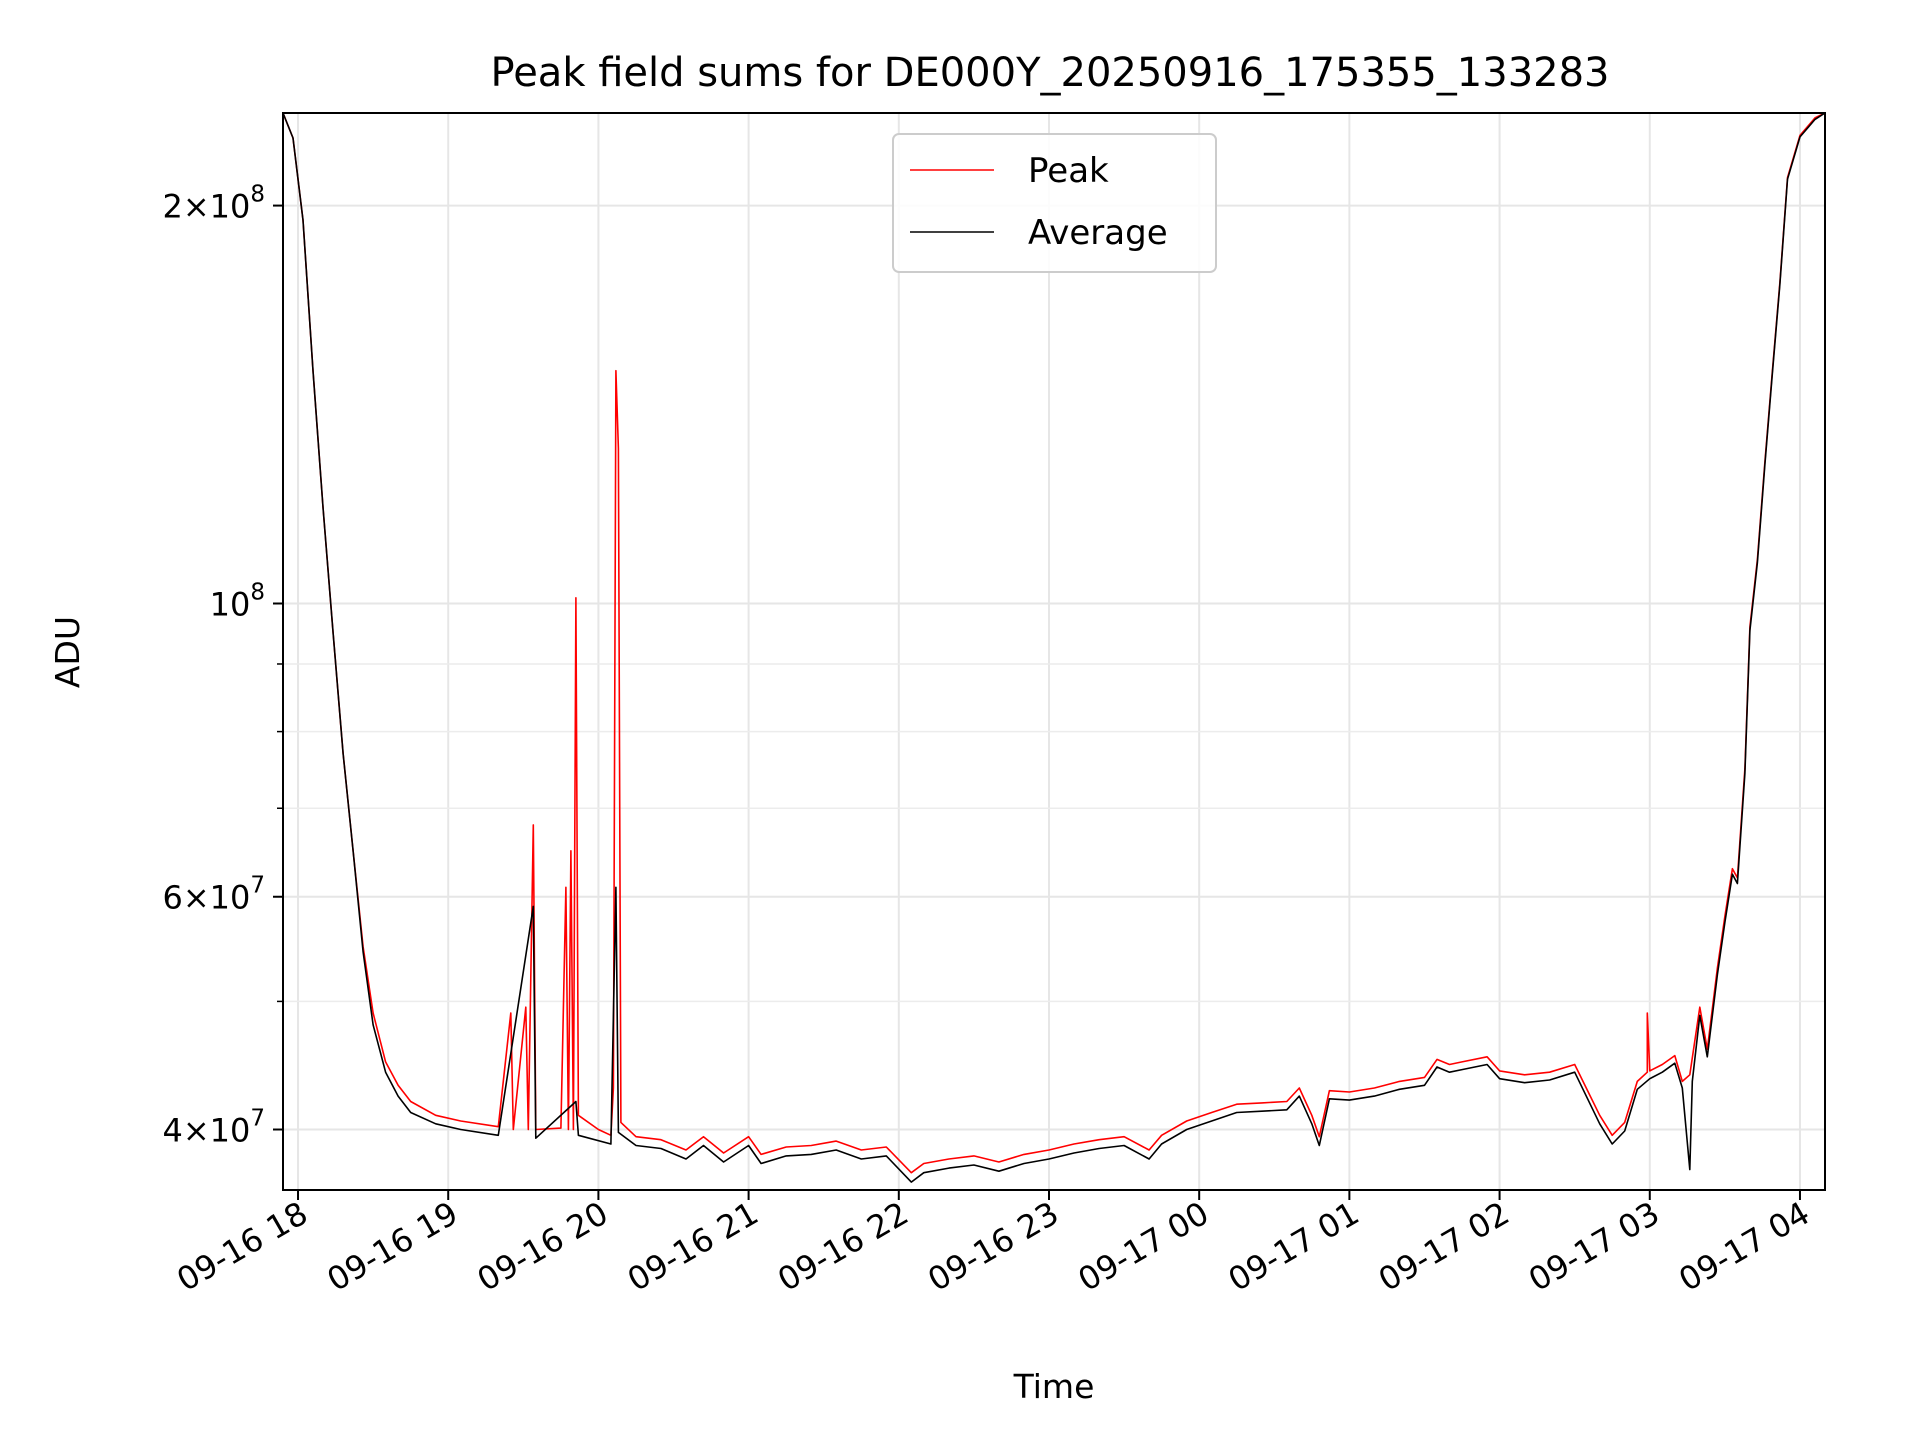  What do you see at coordinates (185, 898) in the screenshot?
I see `y-tick-mantissa: 6×` at bounding box center [185, 898].